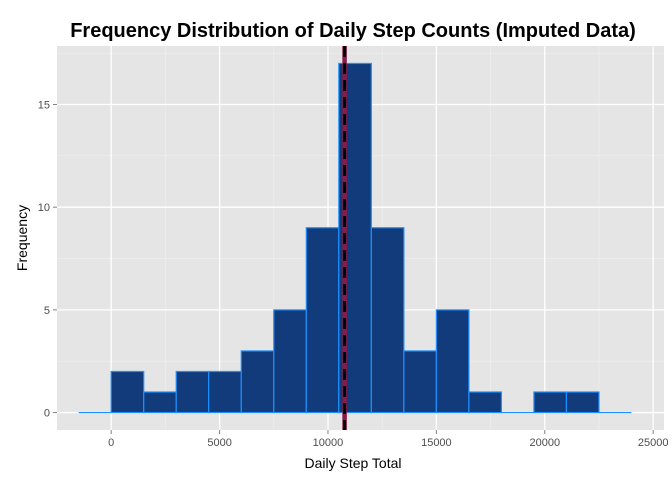 The width and height of the screenshot is (672, 480). What do you see at coordinates (47, 311) in the screenshot?
I see `y-tick-label: 5` at bounding box center [47, 311].